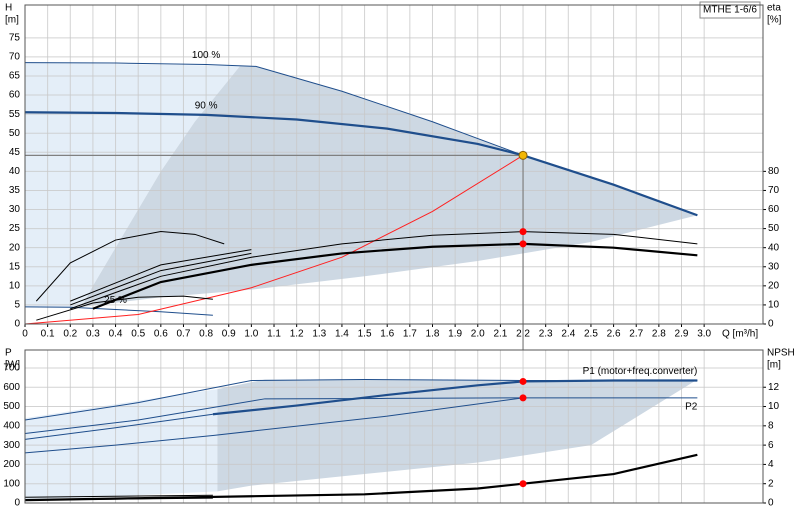  Describe the element at coordinates (433, 334) in the screenshot. I see `x-tick-label: 1.8` at that location.